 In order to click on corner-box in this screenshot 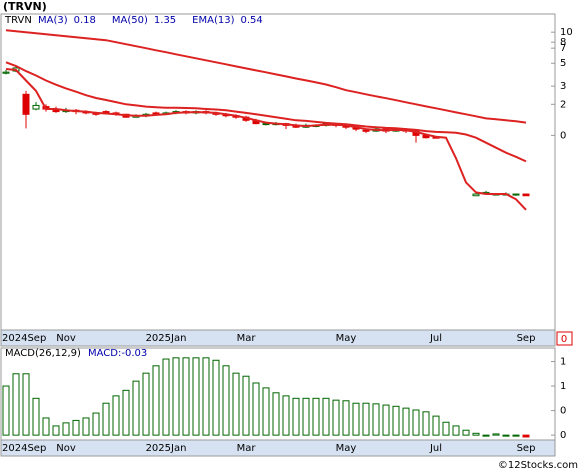, I will do `click(564, 338)`.